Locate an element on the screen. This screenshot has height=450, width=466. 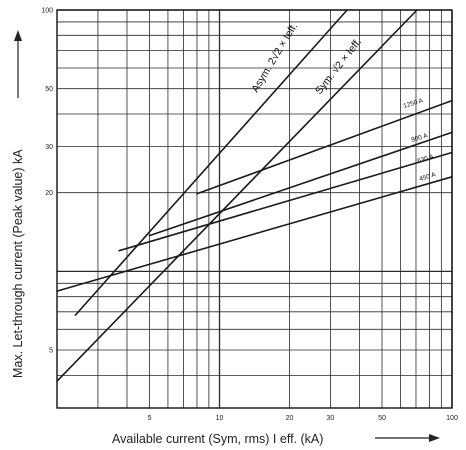
x-tick-label: 30 is located at coordinates (331, 418).